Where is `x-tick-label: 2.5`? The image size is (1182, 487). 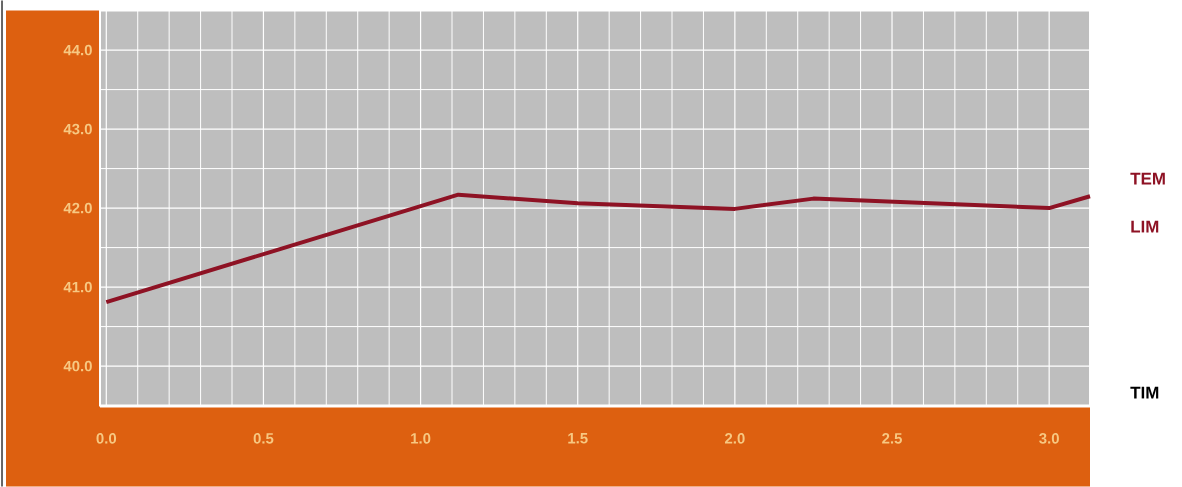
x-tick-label: 2.5 is located at coordinates (892, 438).